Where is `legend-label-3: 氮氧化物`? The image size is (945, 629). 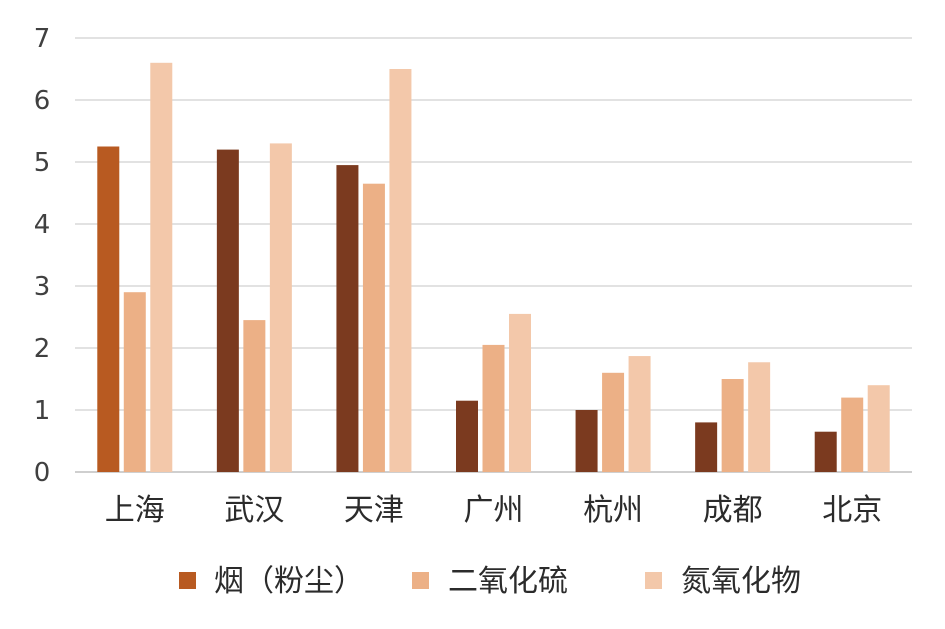
legend-label-3: 氮氧化物 is located at coordinates (741, 581).